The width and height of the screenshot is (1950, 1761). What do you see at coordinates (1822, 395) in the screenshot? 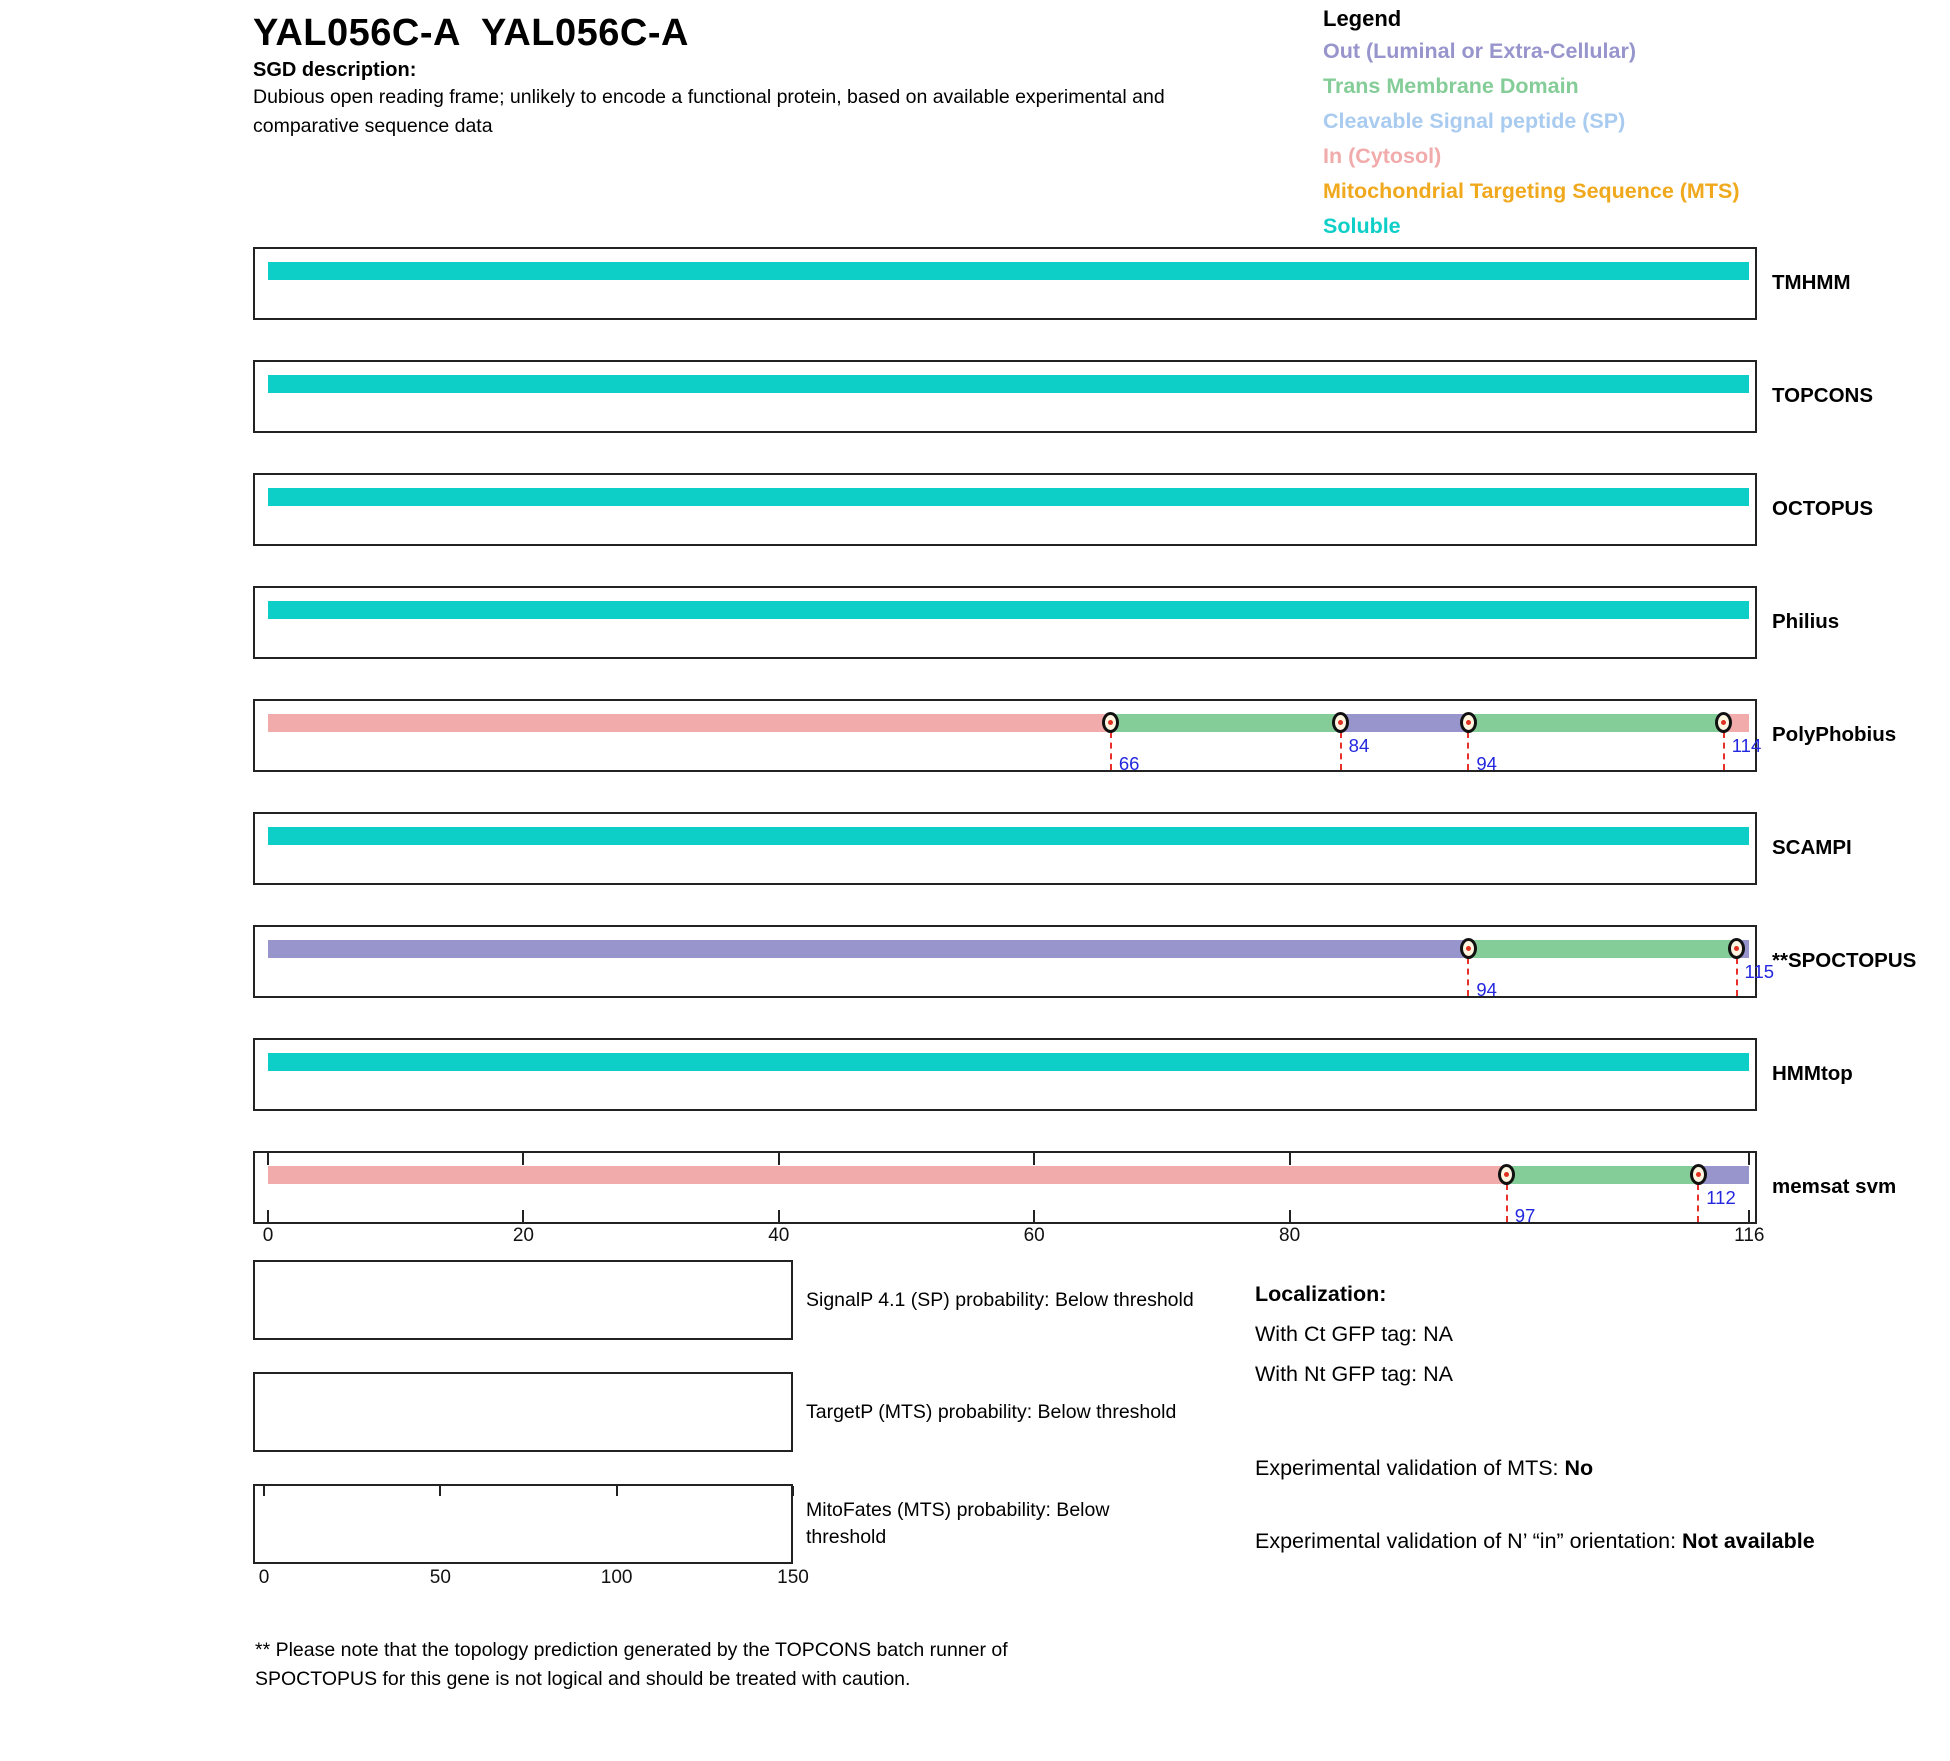
I see `track-label: TOPCONS` at bounding box center [1822, 395].